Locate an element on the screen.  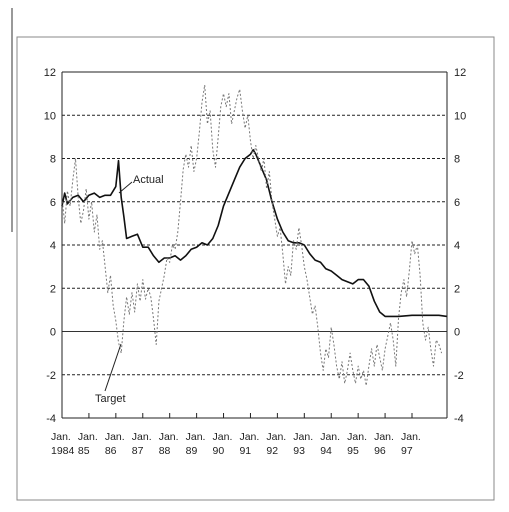
y-tick-label-left: 2 is located at coordinates (53, 289).